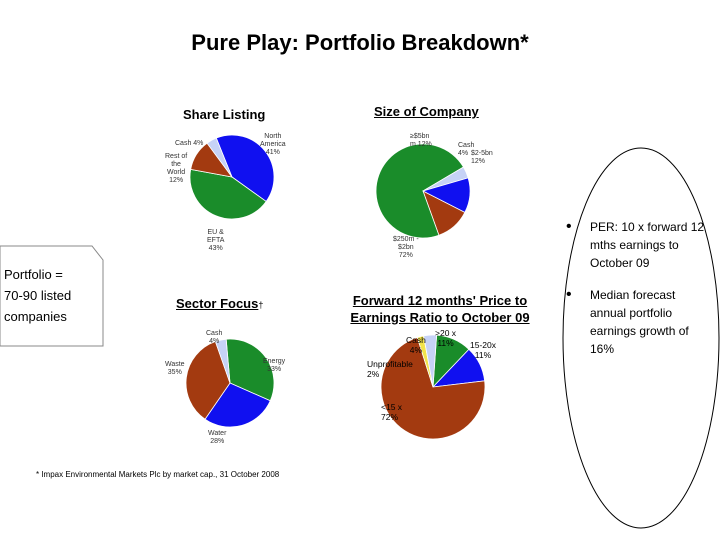  I want to click on sector-focus-slice-waste, so click(208, 380).